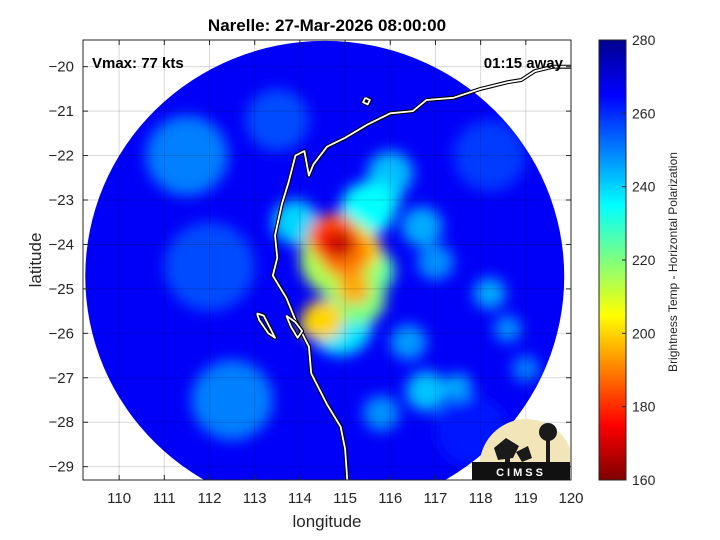 The image size is (720, 540). I want to click on x-tick-label: 120, so click(570, 498).